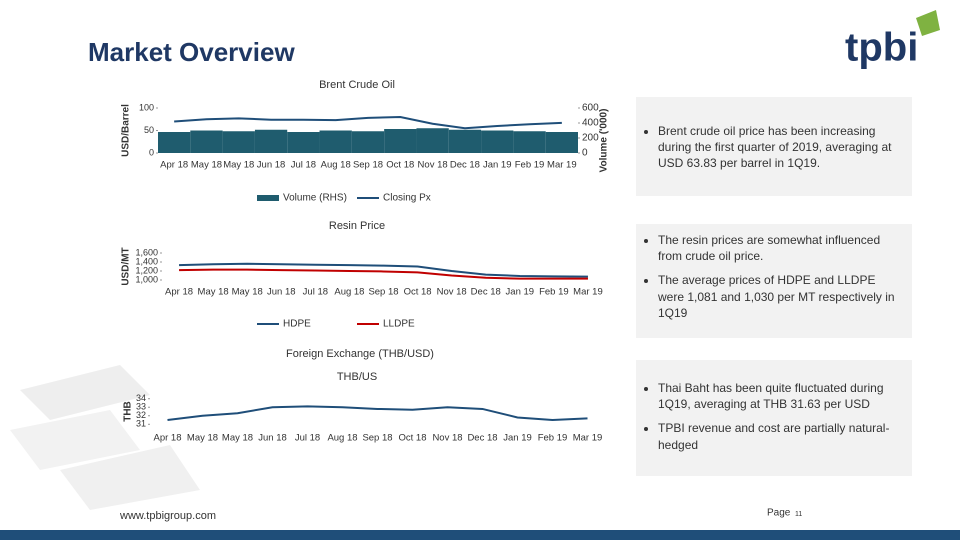 This screenshot has width=960, height=540. I want to click on y2-tick-label: 0, so click(585, 153).